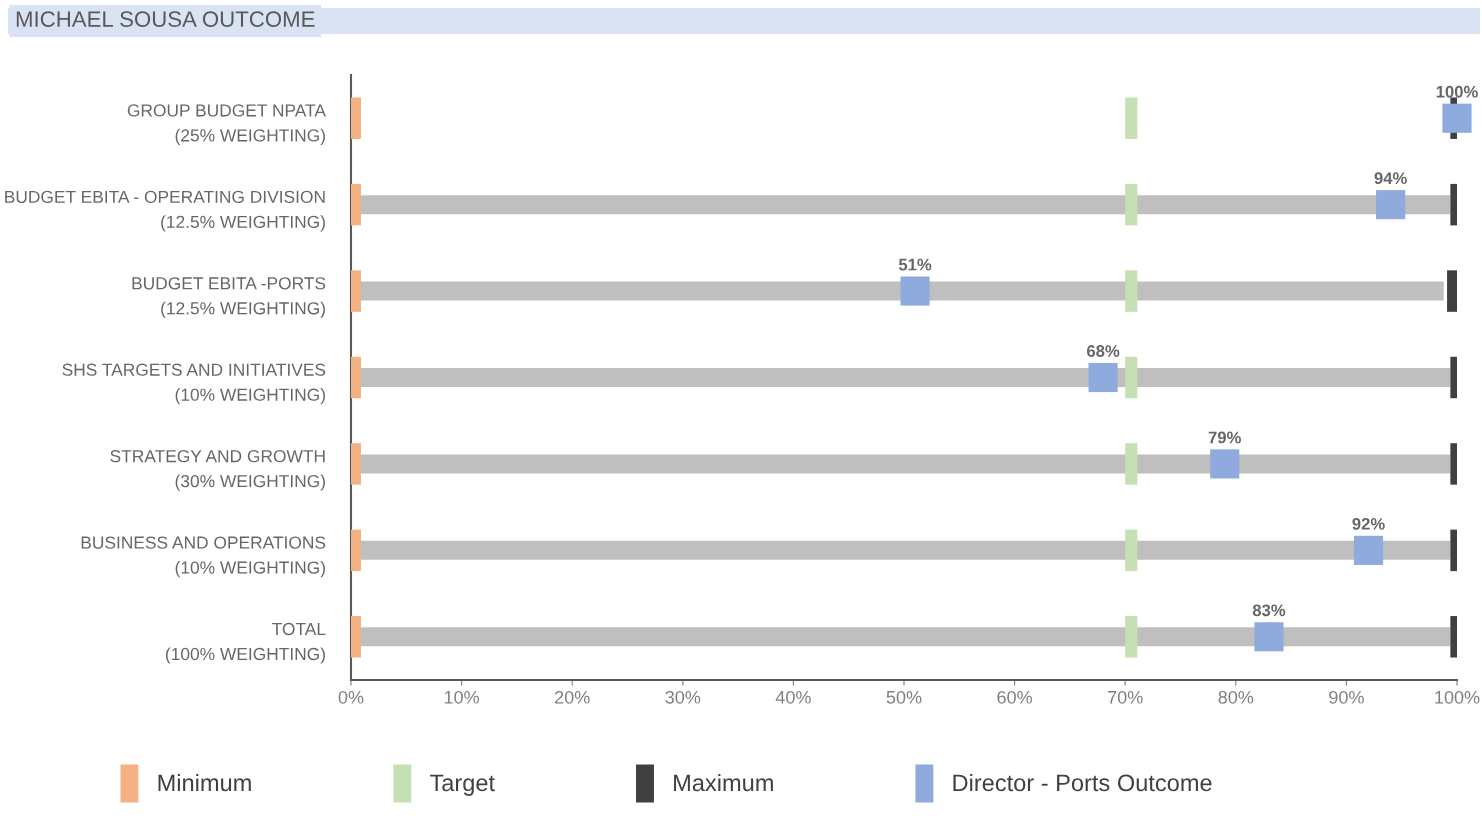 Image resolution: width=1482 pixels, height=823 pixels. What do you see at coordinates (462, 697) in the screenshot?
I see `x-tick-label: 10%` at bounding box center [462, 697].